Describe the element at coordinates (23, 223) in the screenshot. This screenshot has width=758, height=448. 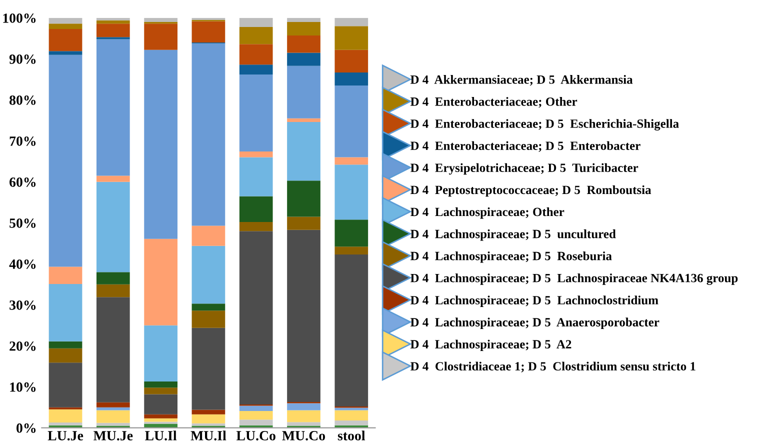
I see `y-tick-label: 50%` at that location.